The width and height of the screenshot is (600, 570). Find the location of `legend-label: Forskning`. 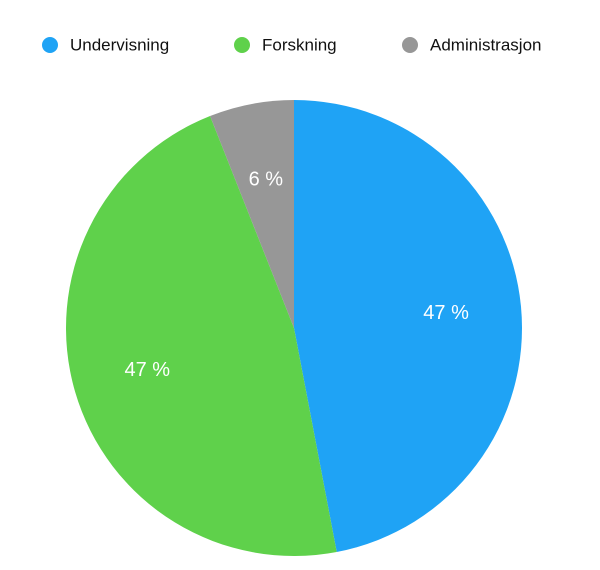

legend-label: Forskning is located at coordinates (299, 44).